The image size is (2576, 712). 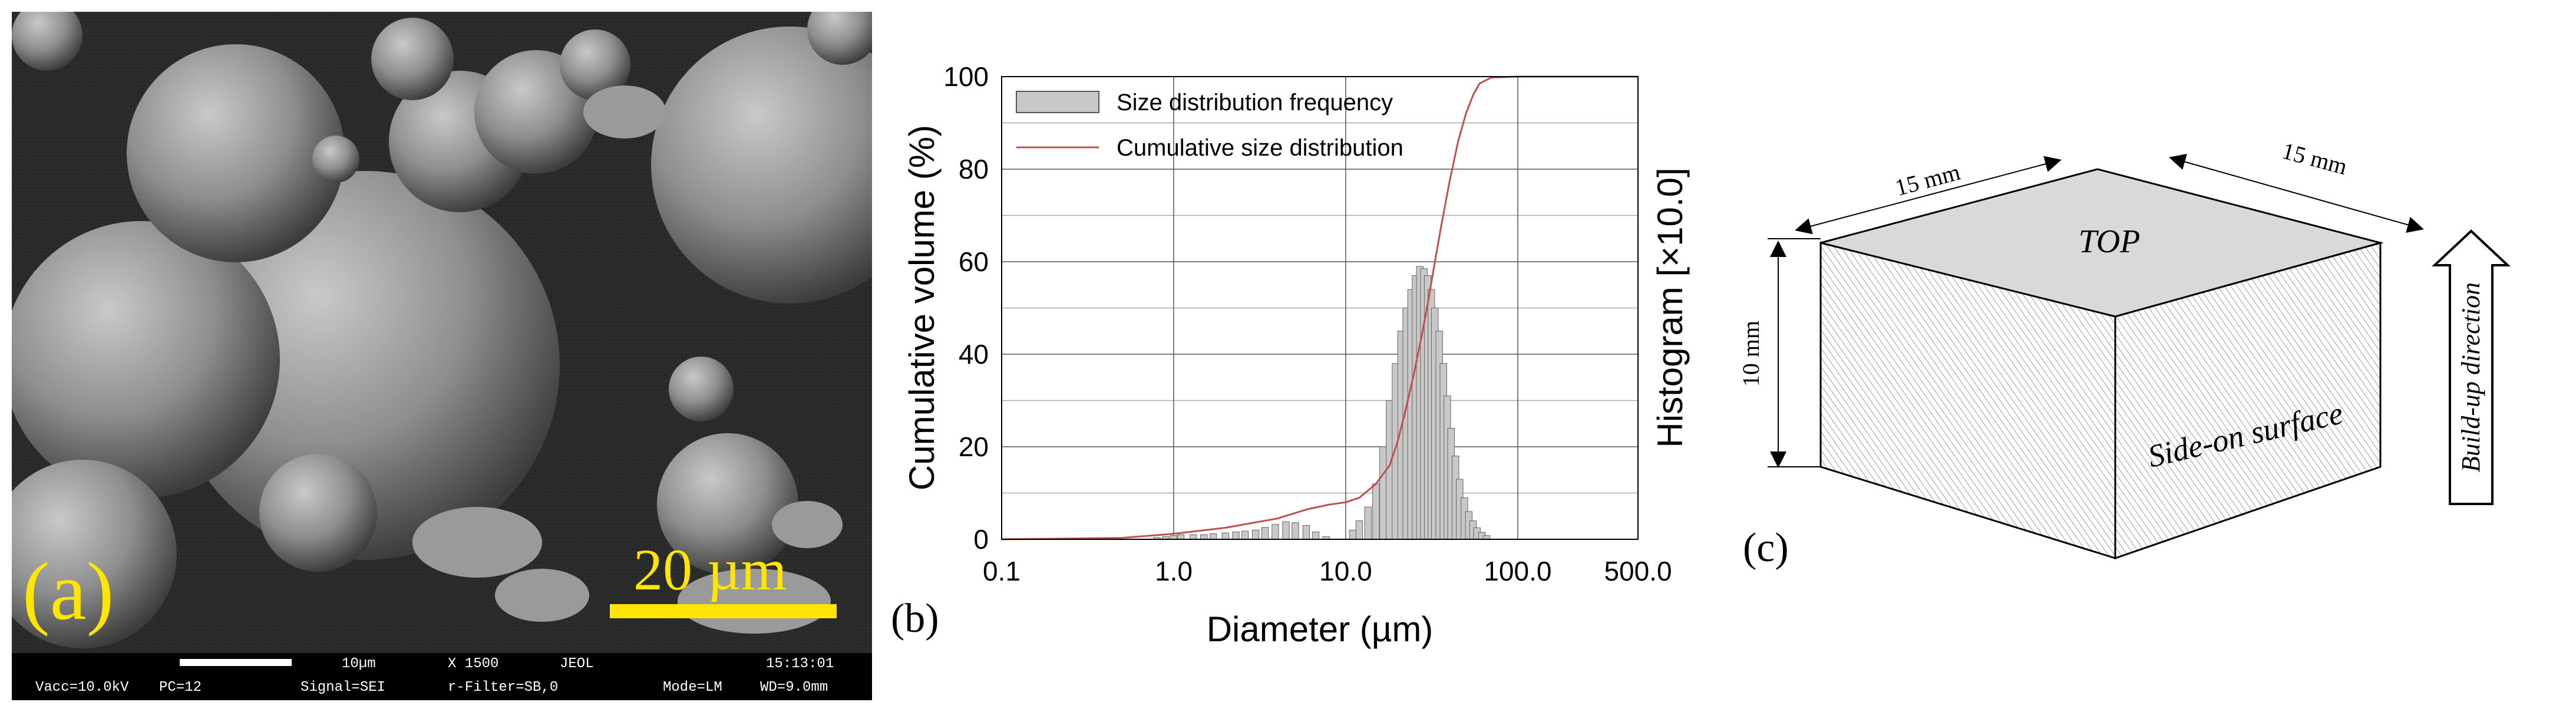 I want to click on x-tick-label: 0.1, so click(x=1002, y=571).